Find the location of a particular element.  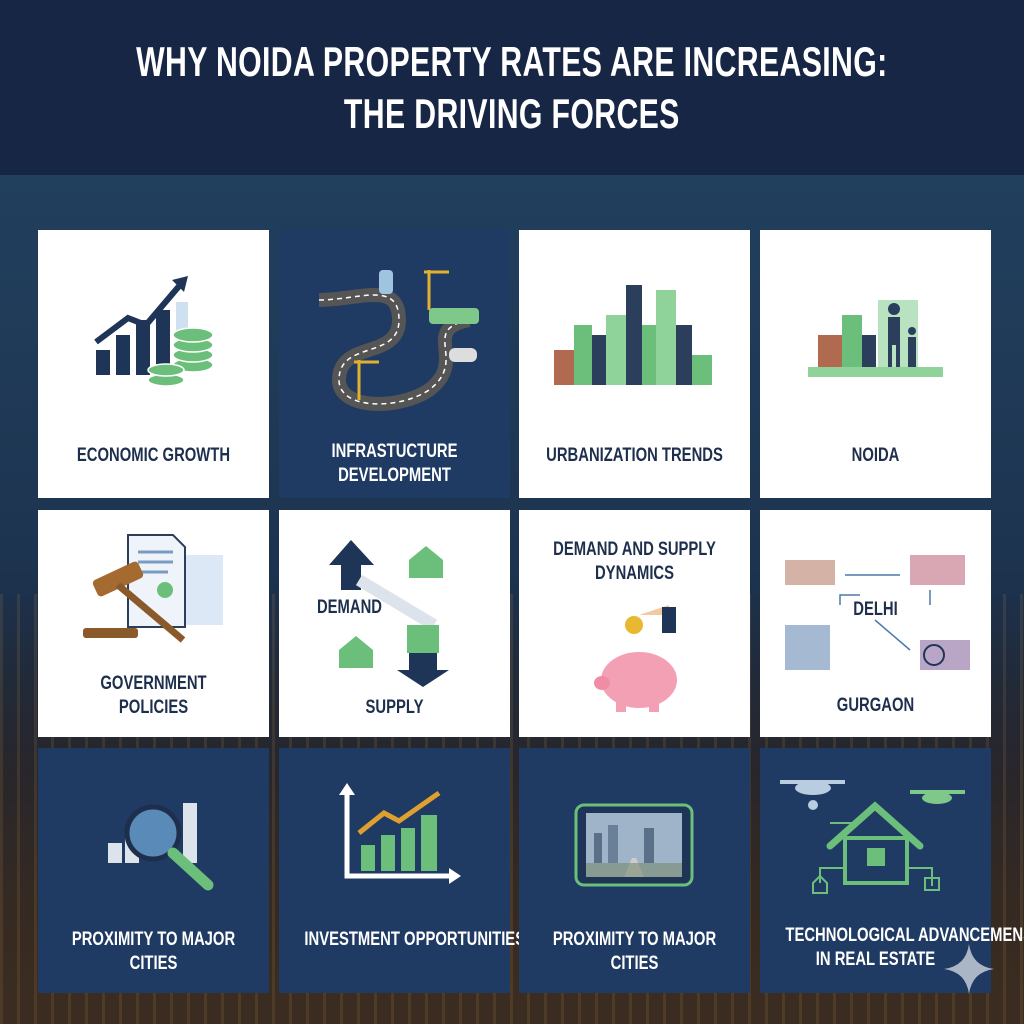

title-line-2: THE DRIVING FORCES is located at coordinates (512, 113).